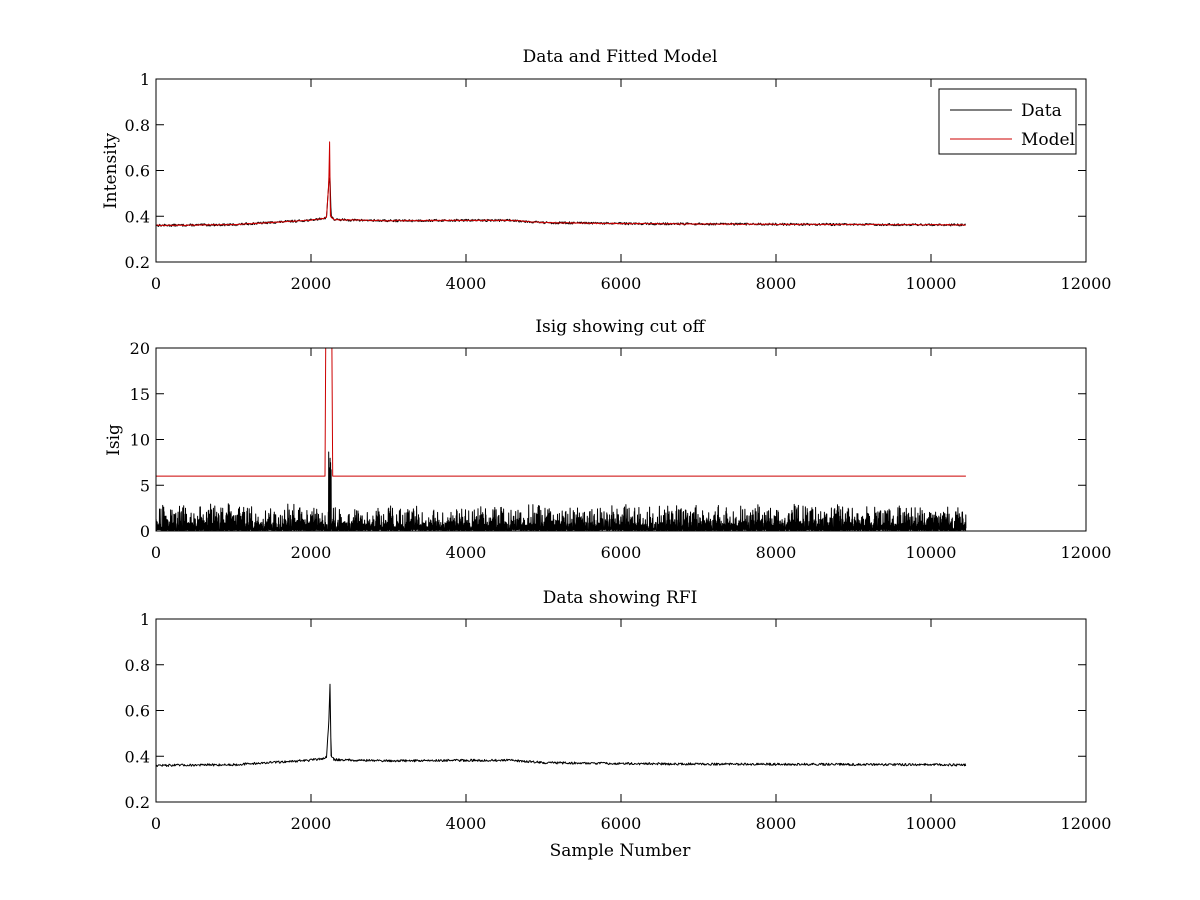 The width and height of the screenshot is (1200, 900). I want to click on series-line-model, so click(561, 184).